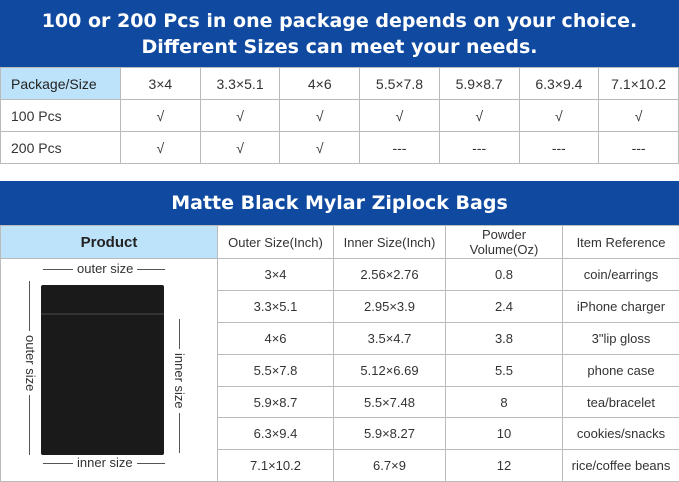 This screenshot has width=679, height=482. I want to click on cell: 5.5×7.8, so click(276, 370).